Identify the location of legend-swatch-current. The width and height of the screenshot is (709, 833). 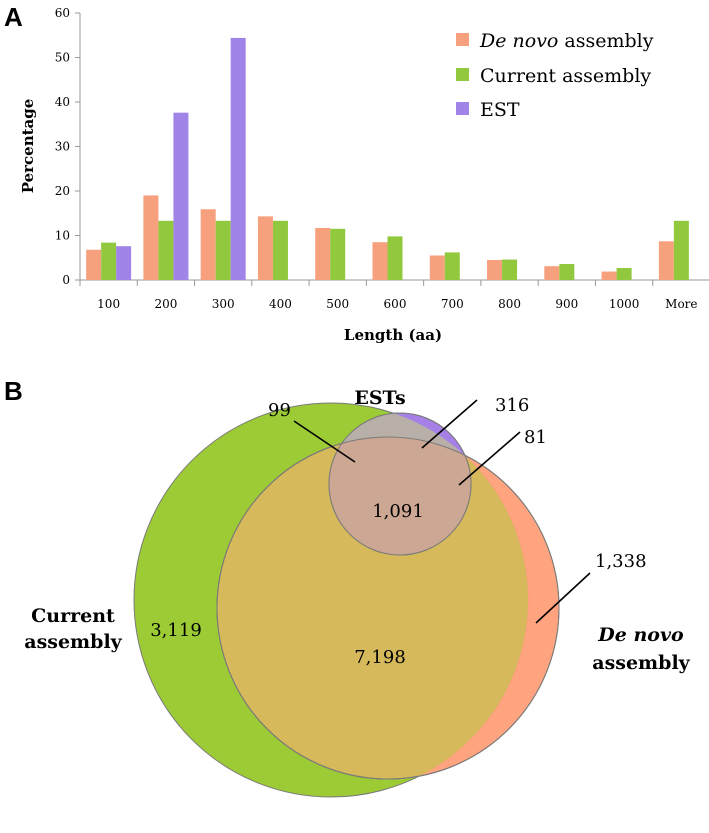
(462, 74).